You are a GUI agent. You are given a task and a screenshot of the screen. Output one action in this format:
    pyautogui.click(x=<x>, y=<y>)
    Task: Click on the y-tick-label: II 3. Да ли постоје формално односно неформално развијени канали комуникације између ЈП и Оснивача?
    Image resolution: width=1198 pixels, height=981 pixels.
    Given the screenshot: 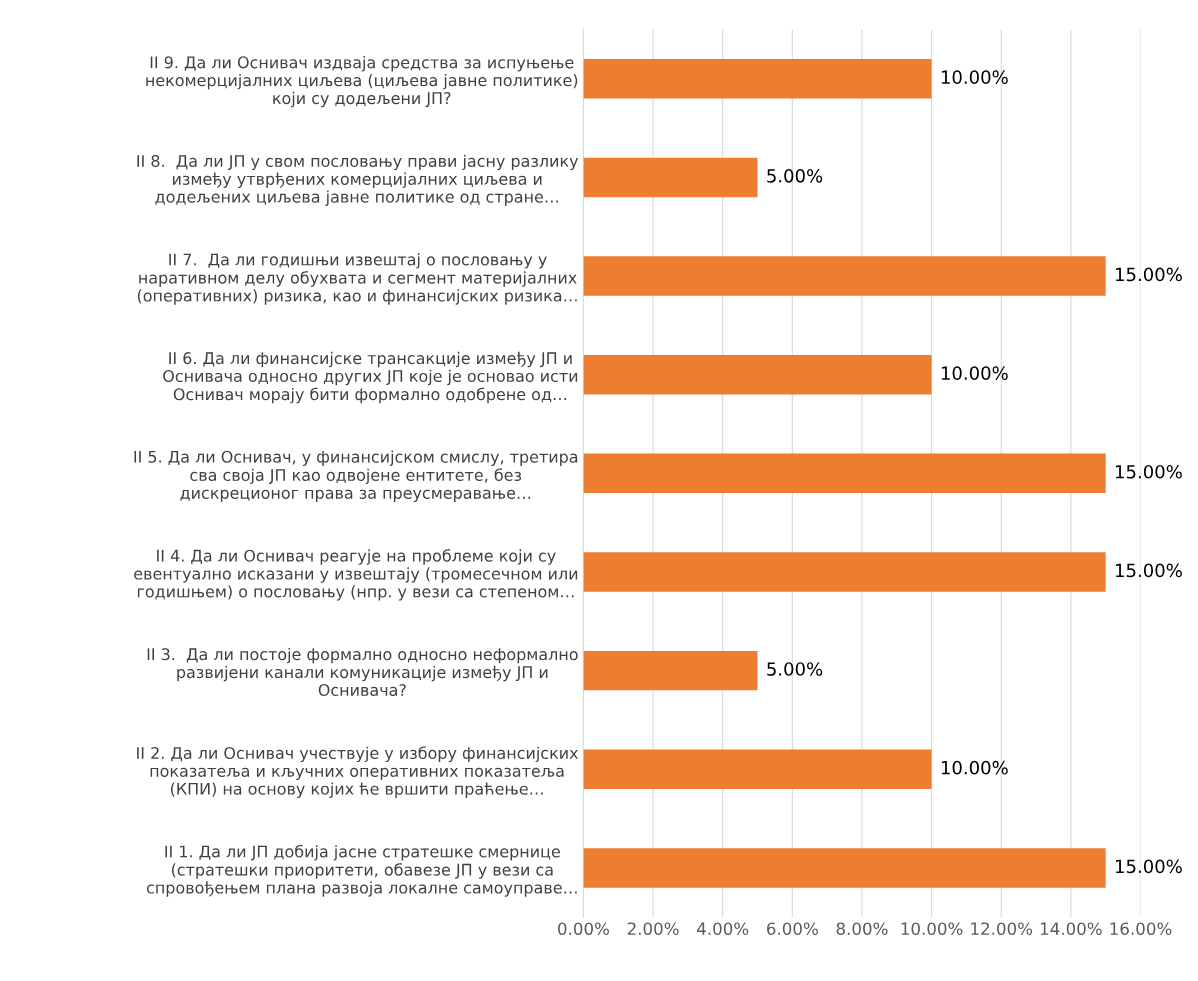 What is the action you would take?
    pyautogui.click(x=362, y=672)
    